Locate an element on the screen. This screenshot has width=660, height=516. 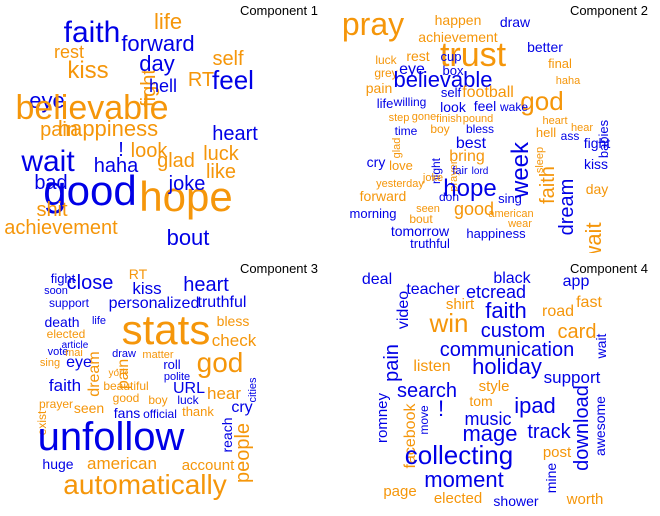
word-fast: fast is located at coordinates (589, 302).